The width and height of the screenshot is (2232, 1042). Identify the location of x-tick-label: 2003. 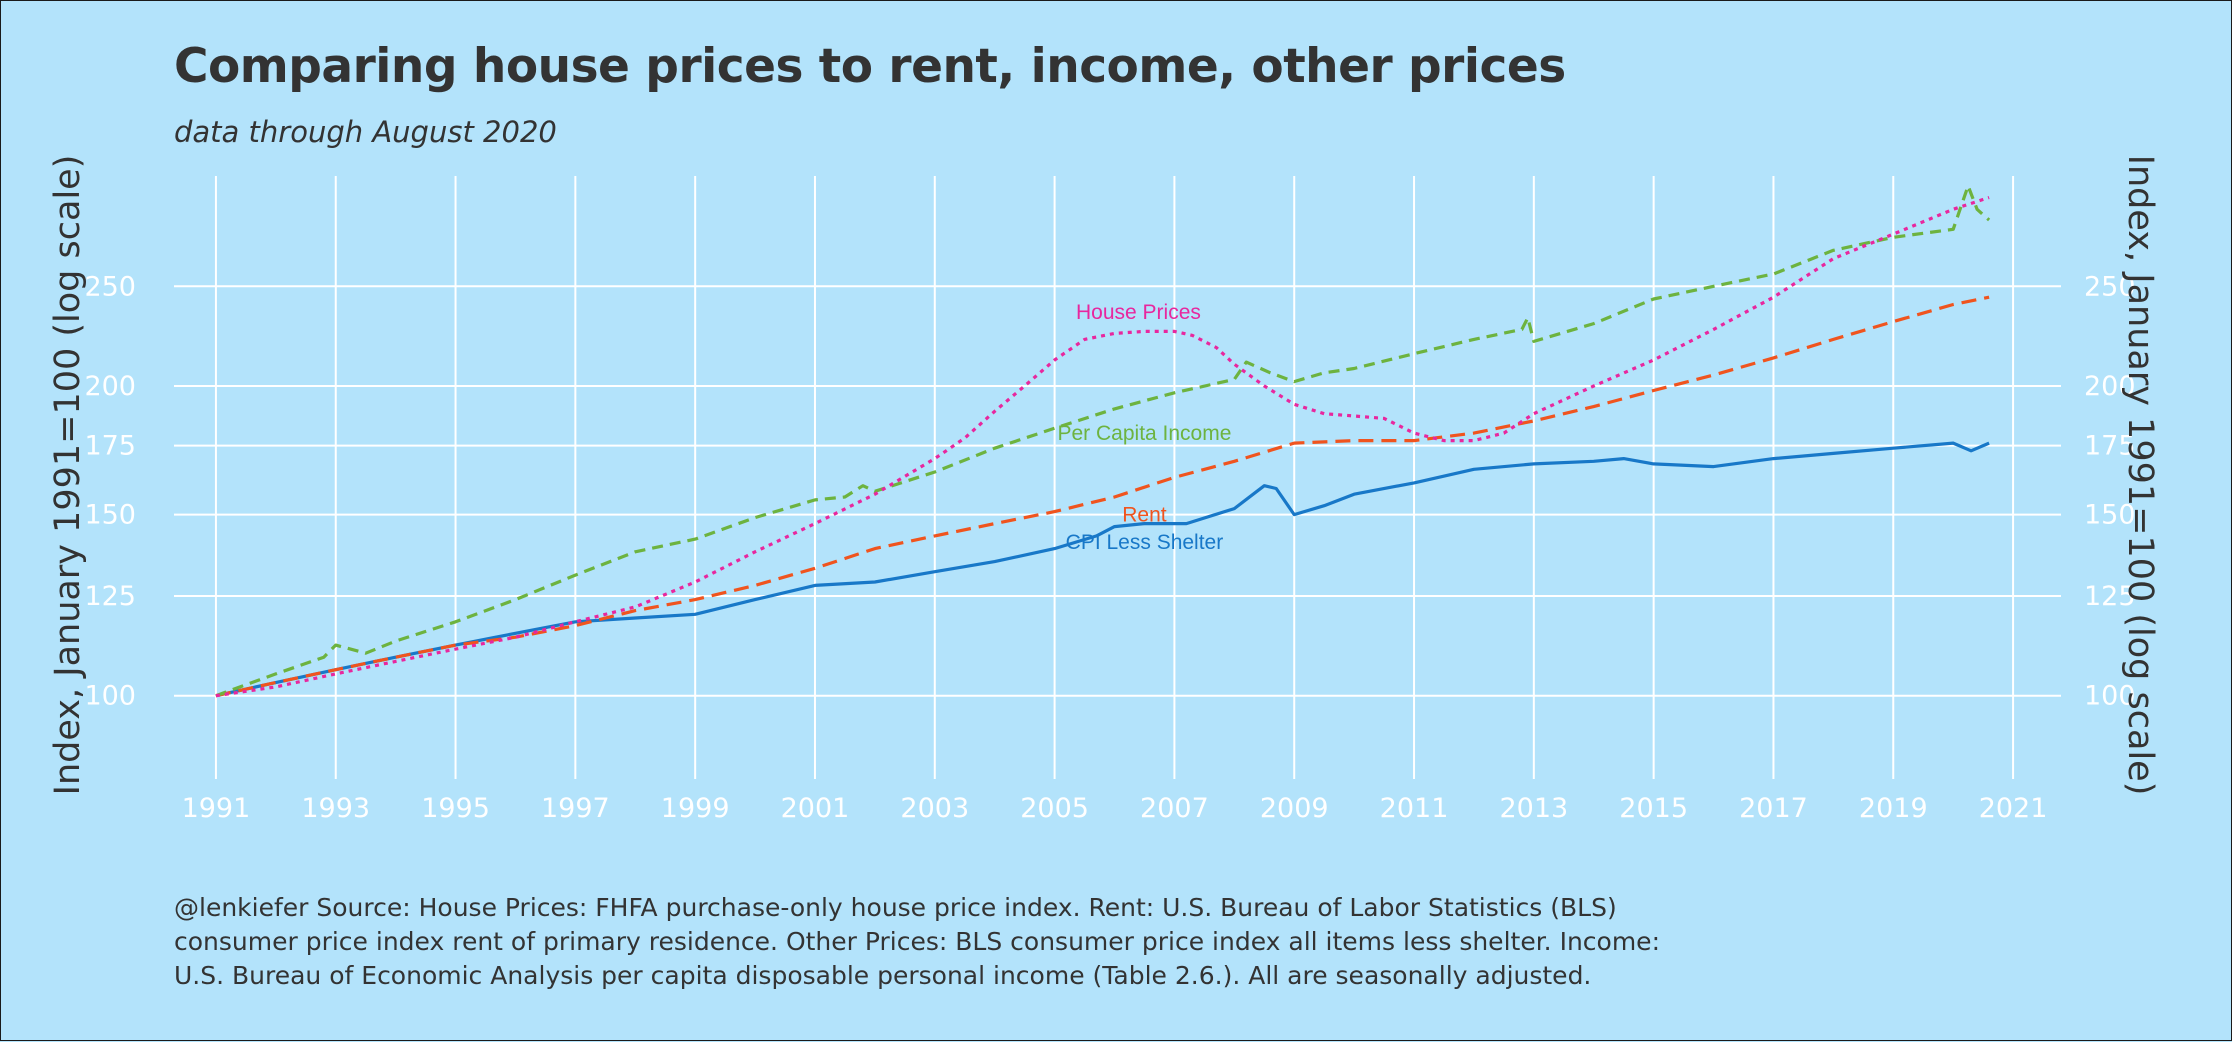
(934, 808).